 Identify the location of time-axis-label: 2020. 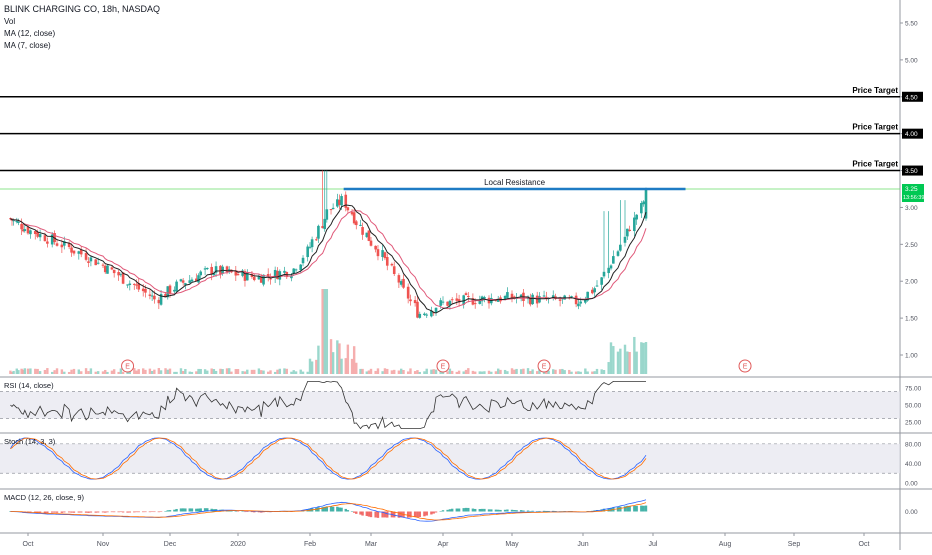
(238, 544).